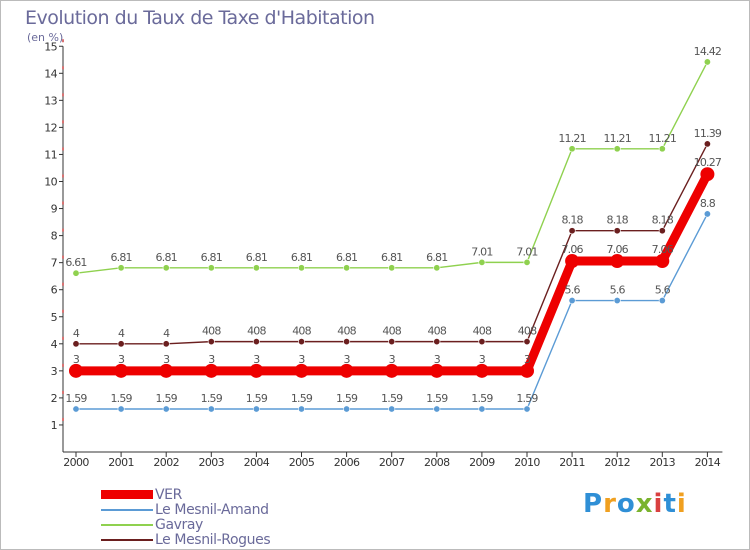 This screenshot has width=750, height=550. What do you see at coordinates (127, 509) in the screenshot?
I see `legend-swatch-le-mesnil-amand` at bounding box center [127, 509].